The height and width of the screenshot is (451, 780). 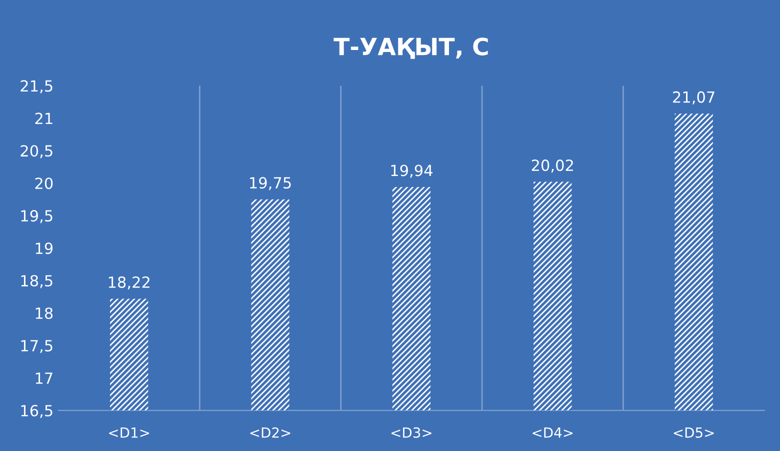 I want to click on chart-title: Т-УАҚЫТ, С, so click(x=411, y=48).